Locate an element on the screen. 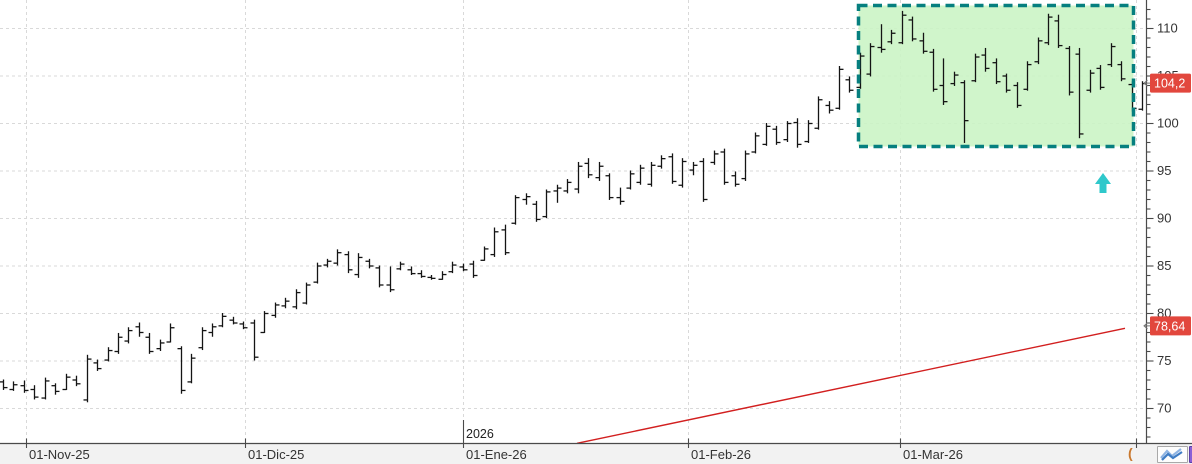 This screenshot has height=464, width=1192. last-price-label: 104,2 is located at coordinates (1167, 83).